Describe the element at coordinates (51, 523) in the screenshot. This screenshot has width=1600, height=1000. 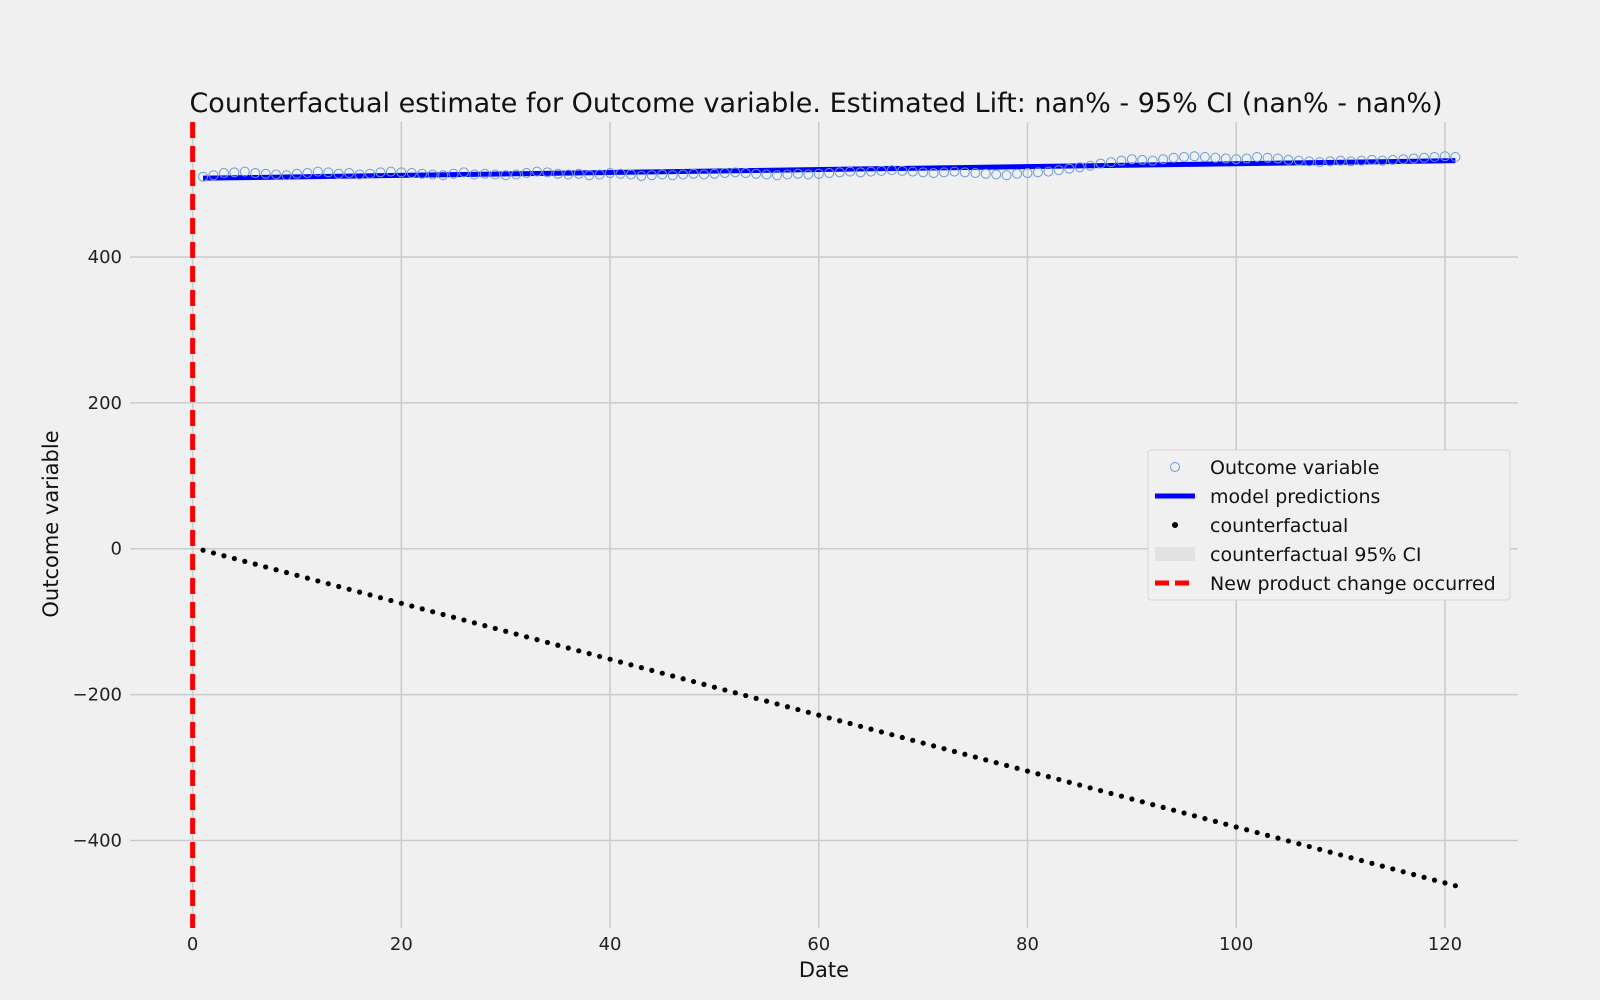
I see `y-axis-label: Outcome variable` at that location.